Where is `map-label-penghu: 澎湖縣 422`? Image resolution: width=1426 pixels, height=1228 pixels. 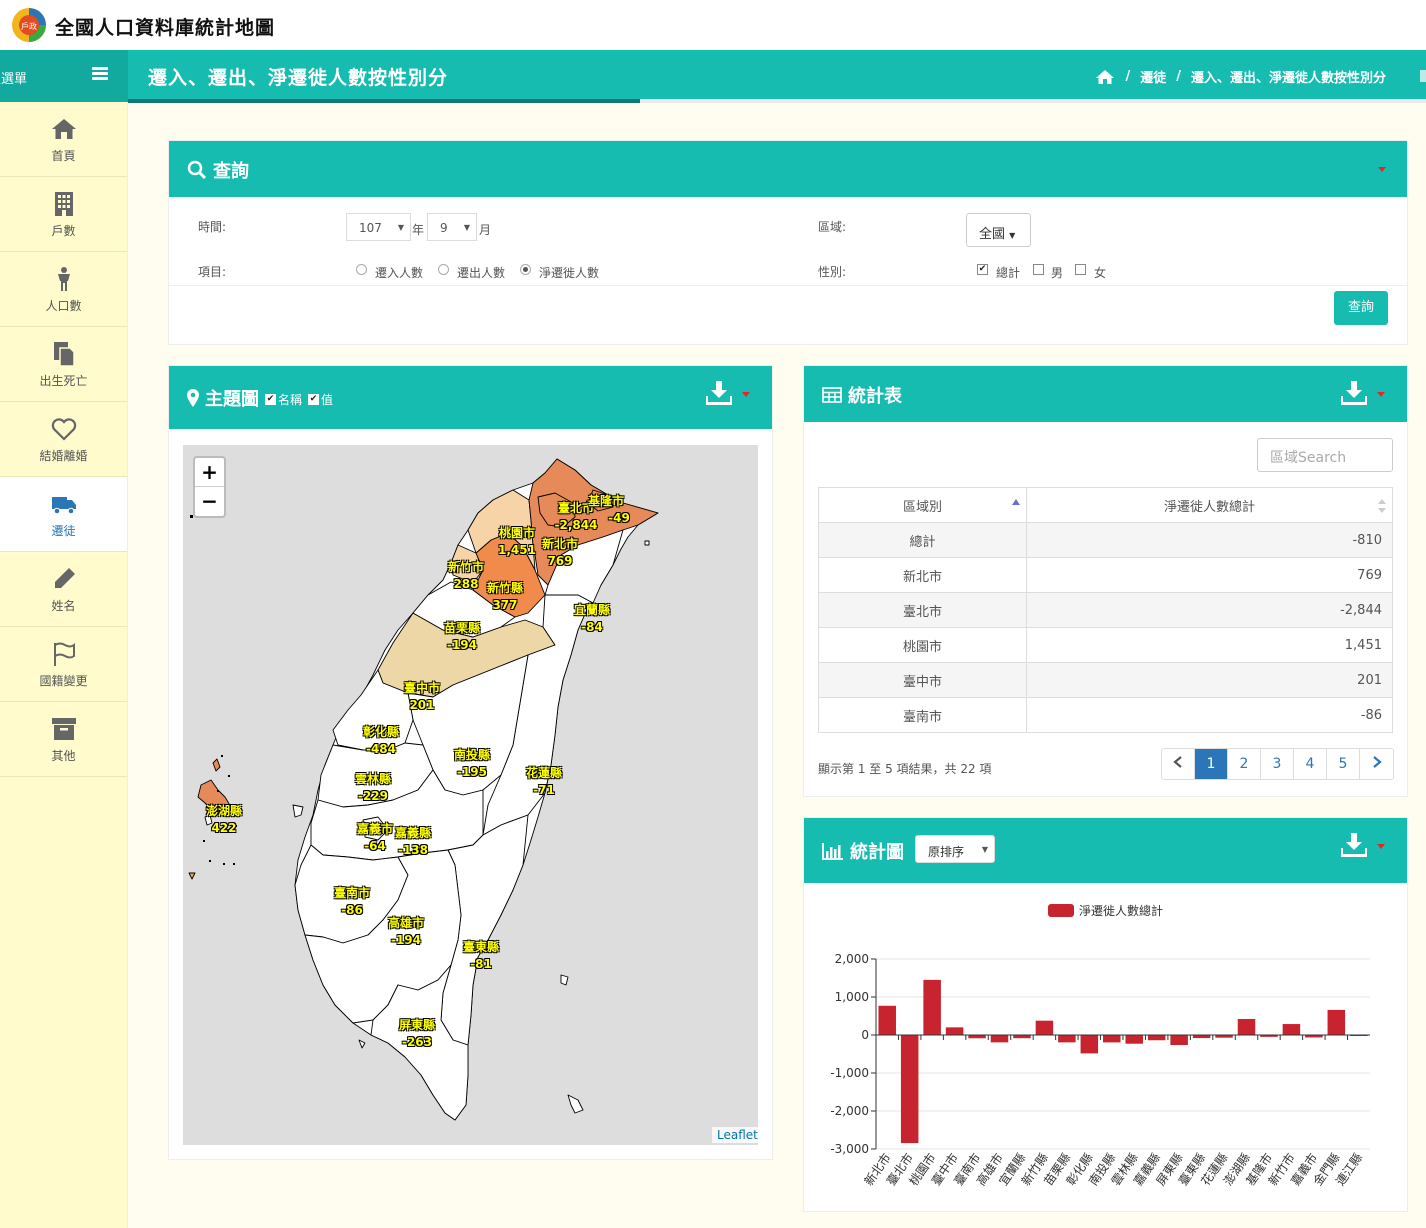
map-label-penghu: 澎湖縣 422 is located at coordinates (224, 820).